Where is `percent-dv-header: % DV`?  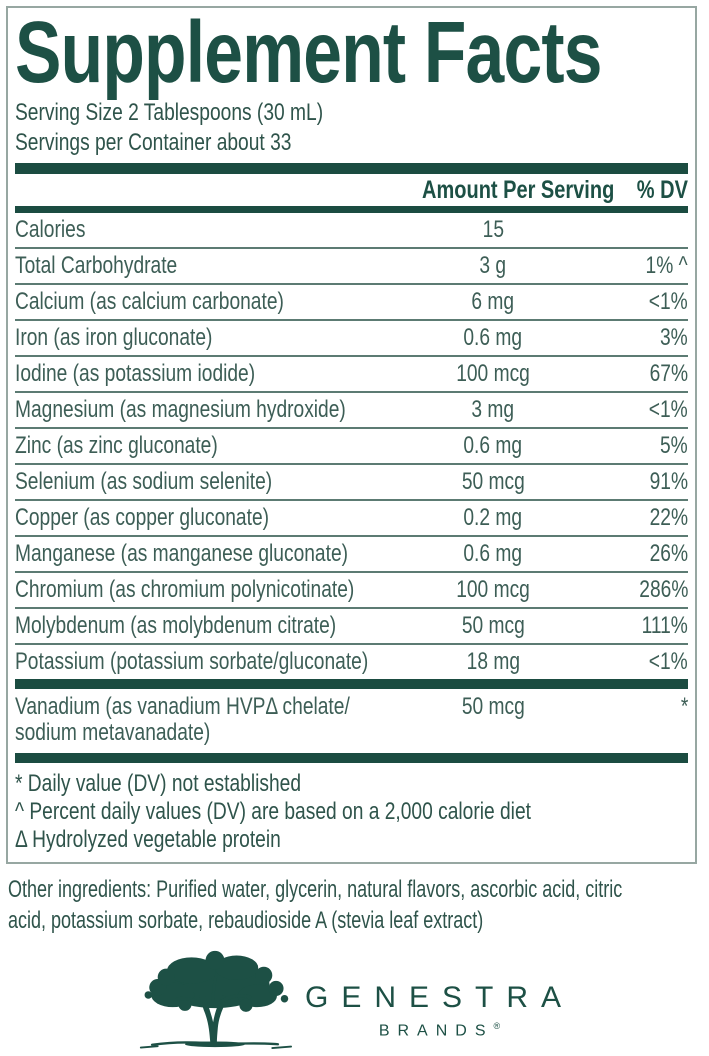 percent-dv-header: % DV is located at coordinates (662, 190).